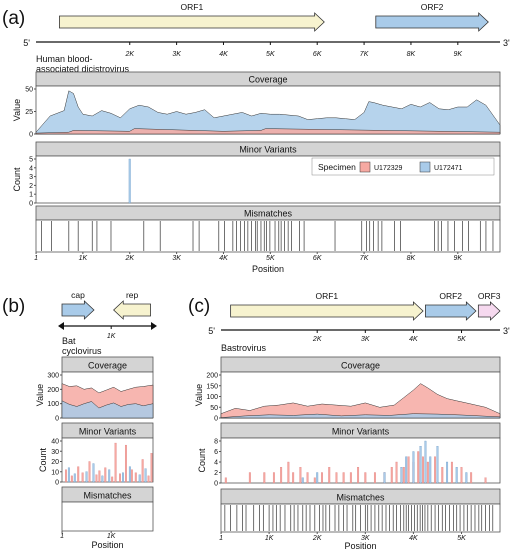  I want to click on x-tick-label: 3K, so click(365, 538).